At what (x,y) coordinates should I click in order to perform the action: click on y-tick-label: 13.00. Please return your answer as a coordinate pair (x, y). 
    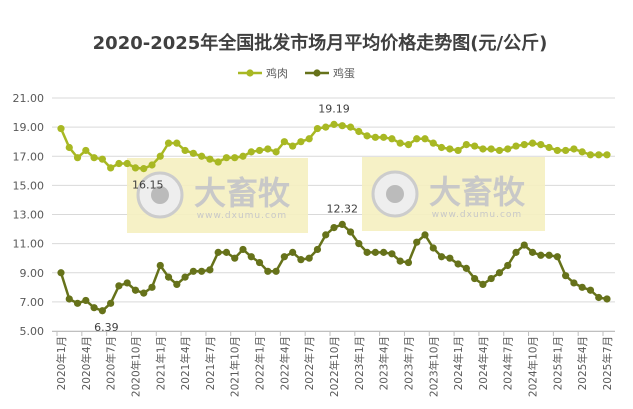
    Looking at the image, I should click on (29, 215).